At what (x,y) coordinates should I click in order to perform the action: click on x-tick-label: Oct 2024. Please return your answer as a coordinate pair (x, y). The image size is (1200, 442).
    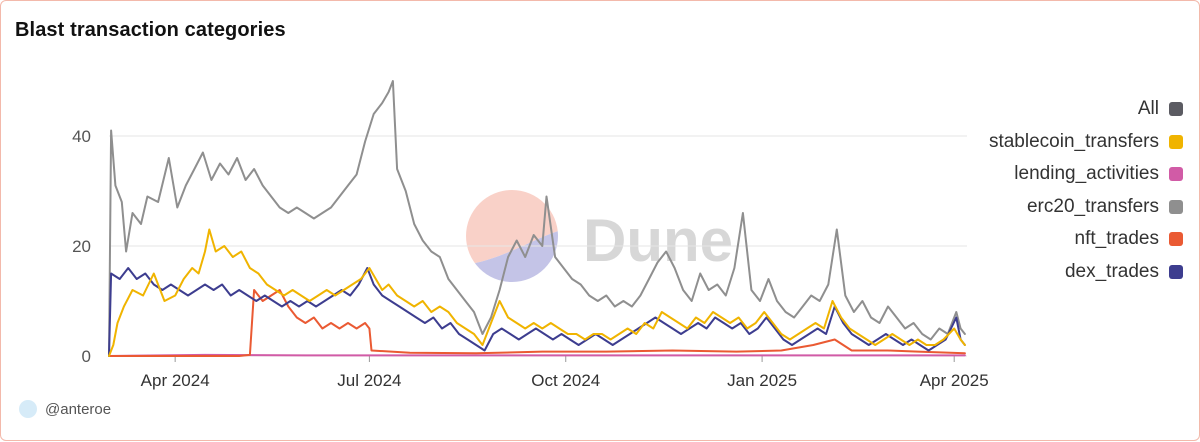
    Looking at the image, I should click on (565, 380).